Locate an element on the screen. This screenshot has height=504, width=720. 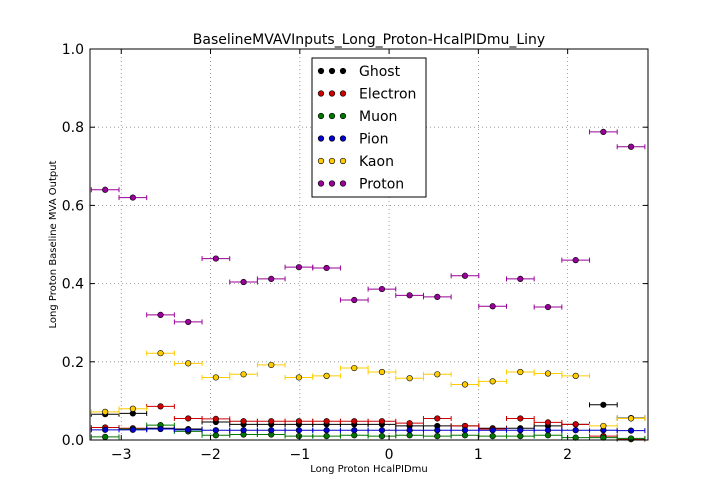
legend-label: Muon is located at coordinates (378, 117).